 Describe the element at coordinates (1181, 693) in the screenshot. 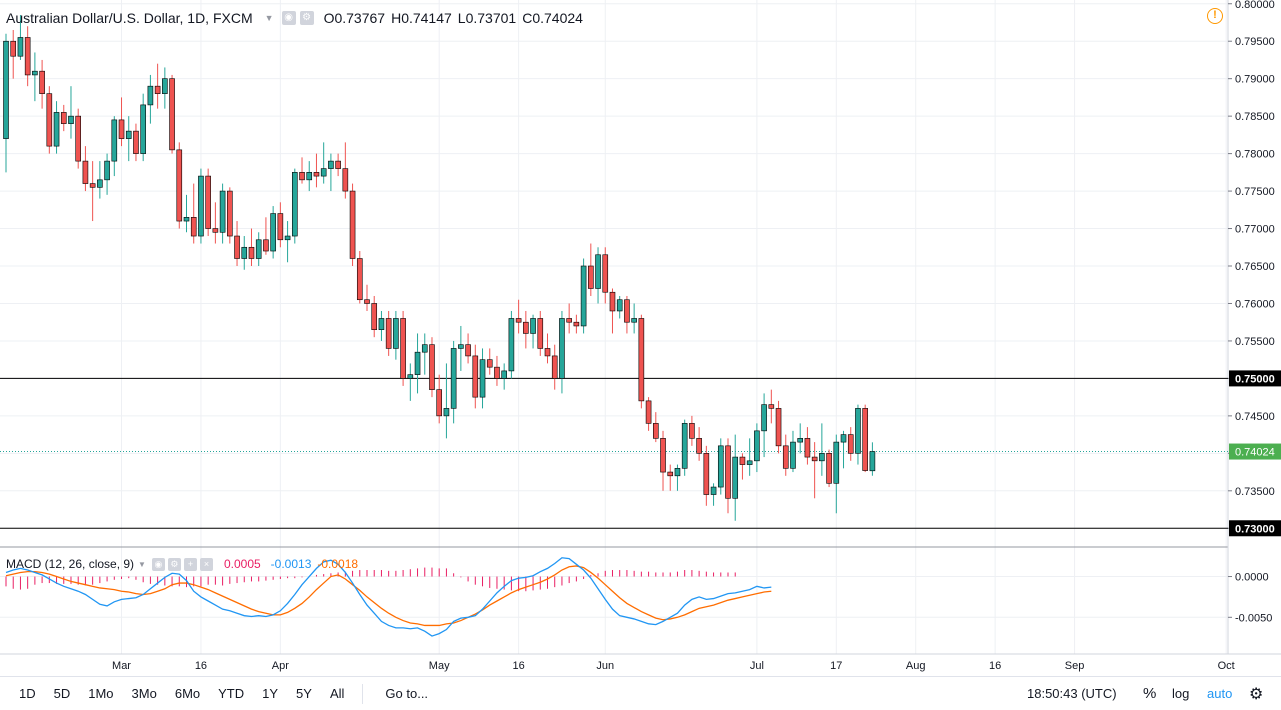

I see `log-scale-button: log` at that location.